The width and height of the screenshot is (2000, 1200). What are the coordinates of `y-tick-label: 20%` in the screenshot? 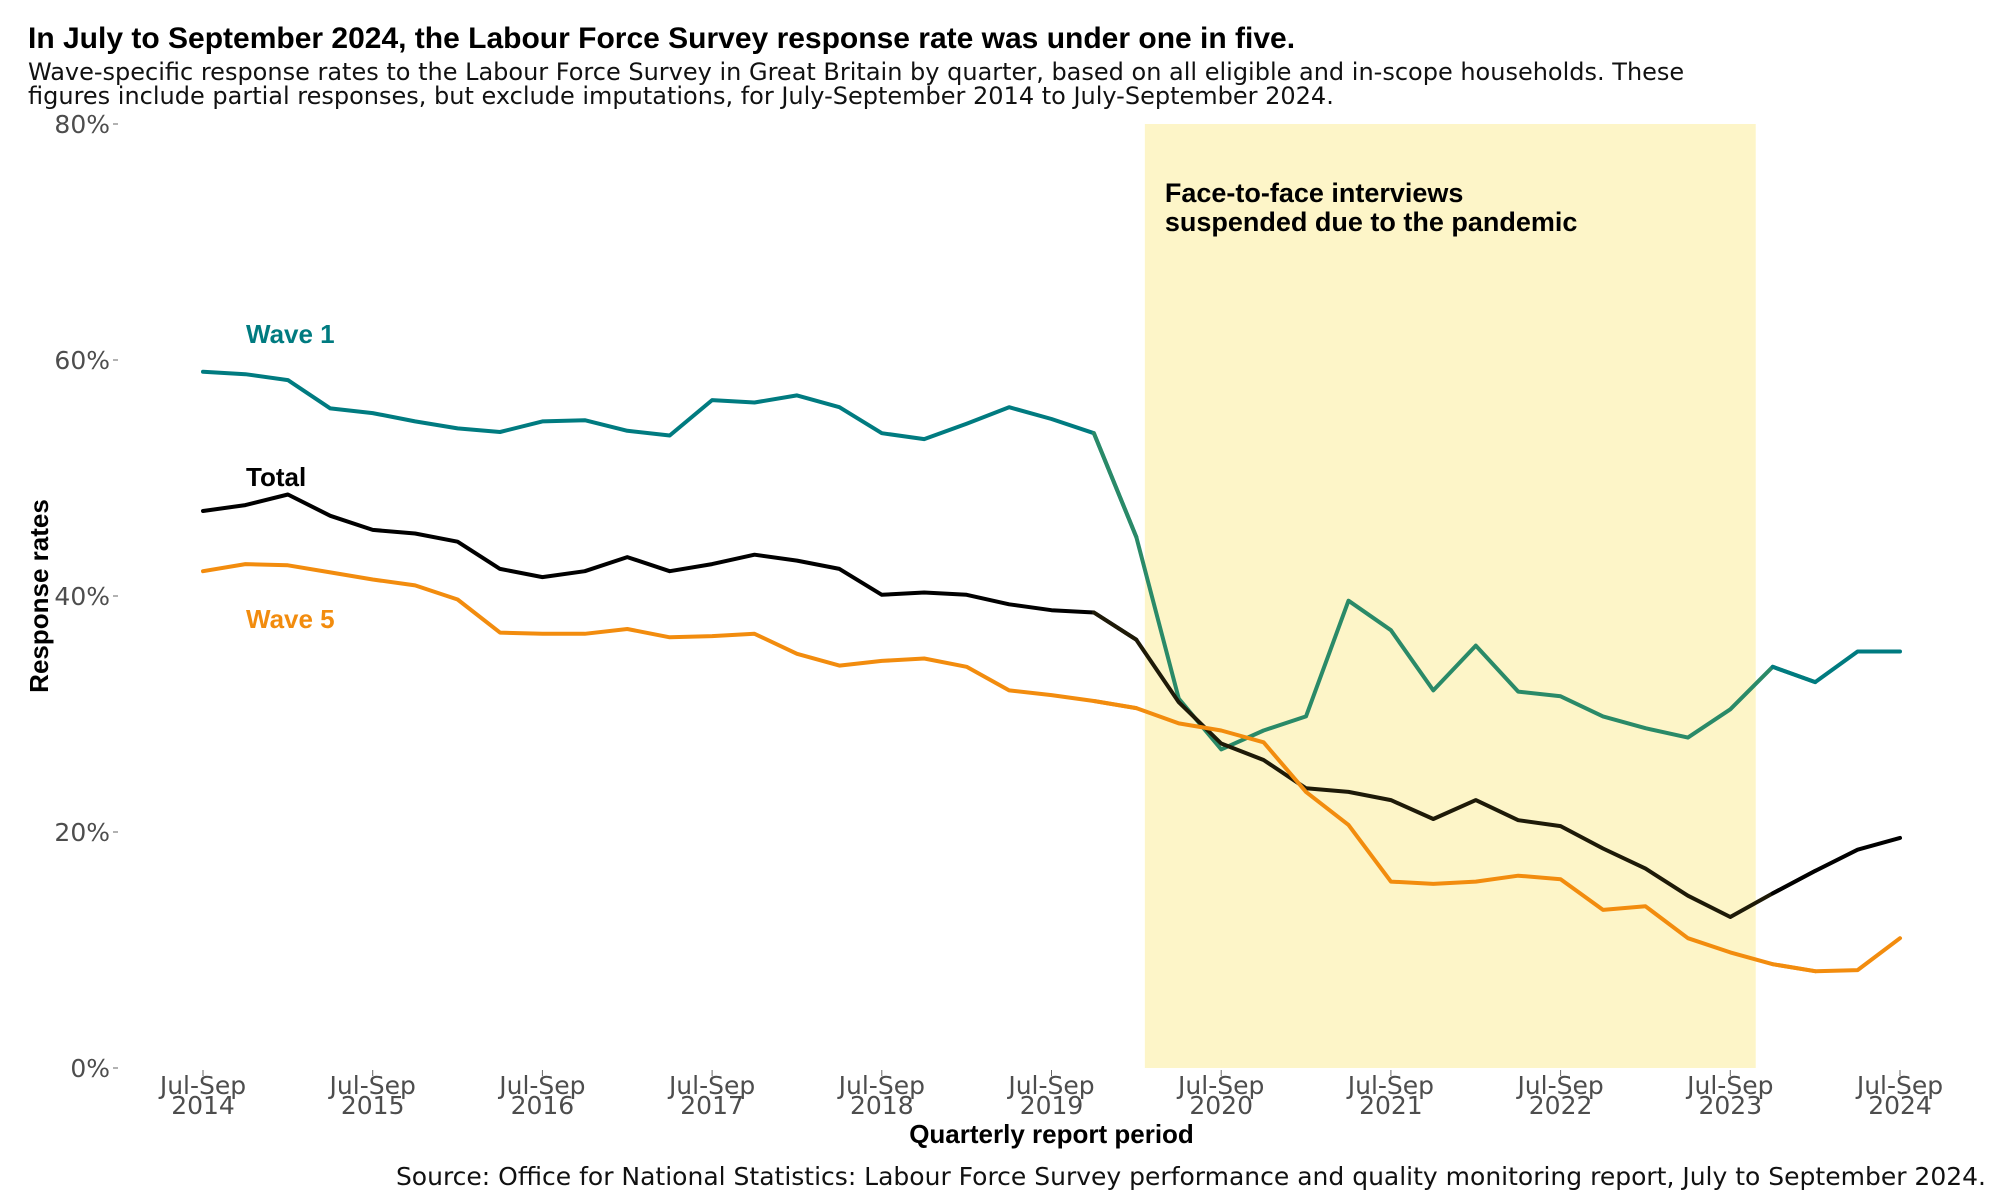 It's located at (82, 832).